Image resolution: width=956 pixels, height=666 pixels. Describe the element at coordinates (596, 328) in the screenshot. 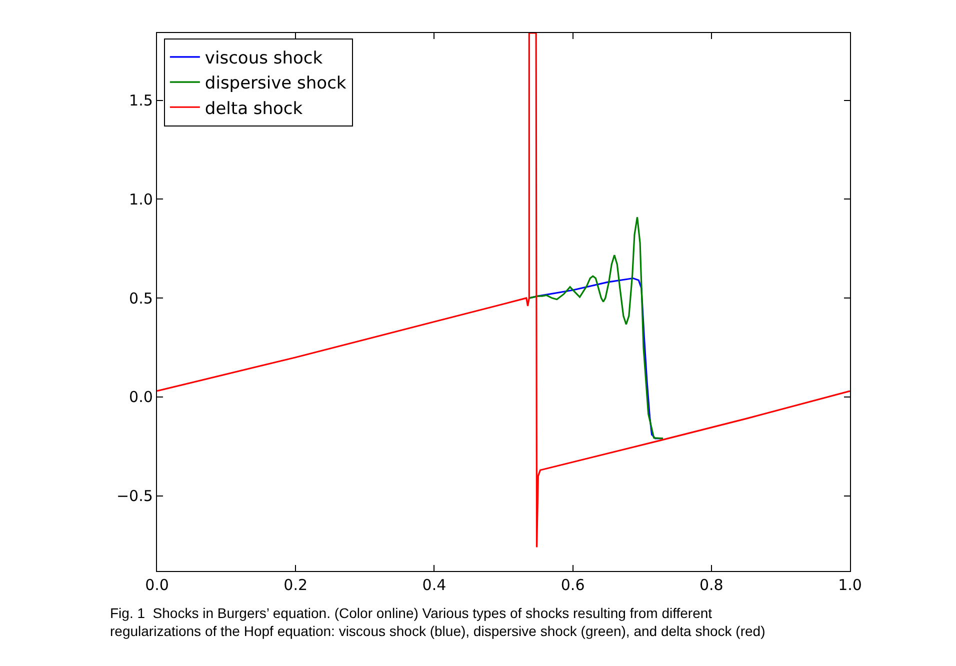

I see `line-series` at that location.